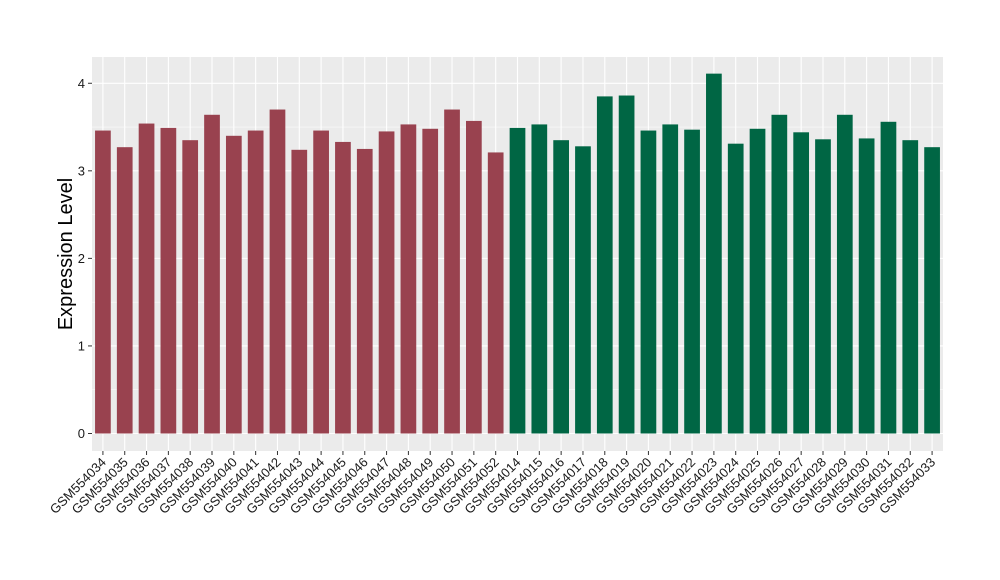 This screenshot has width=1000, height=580. What do you see at coordinates (81, 258) in the screenshot?
I see `y-tick-label: 2` at bounding box center [81, 258].